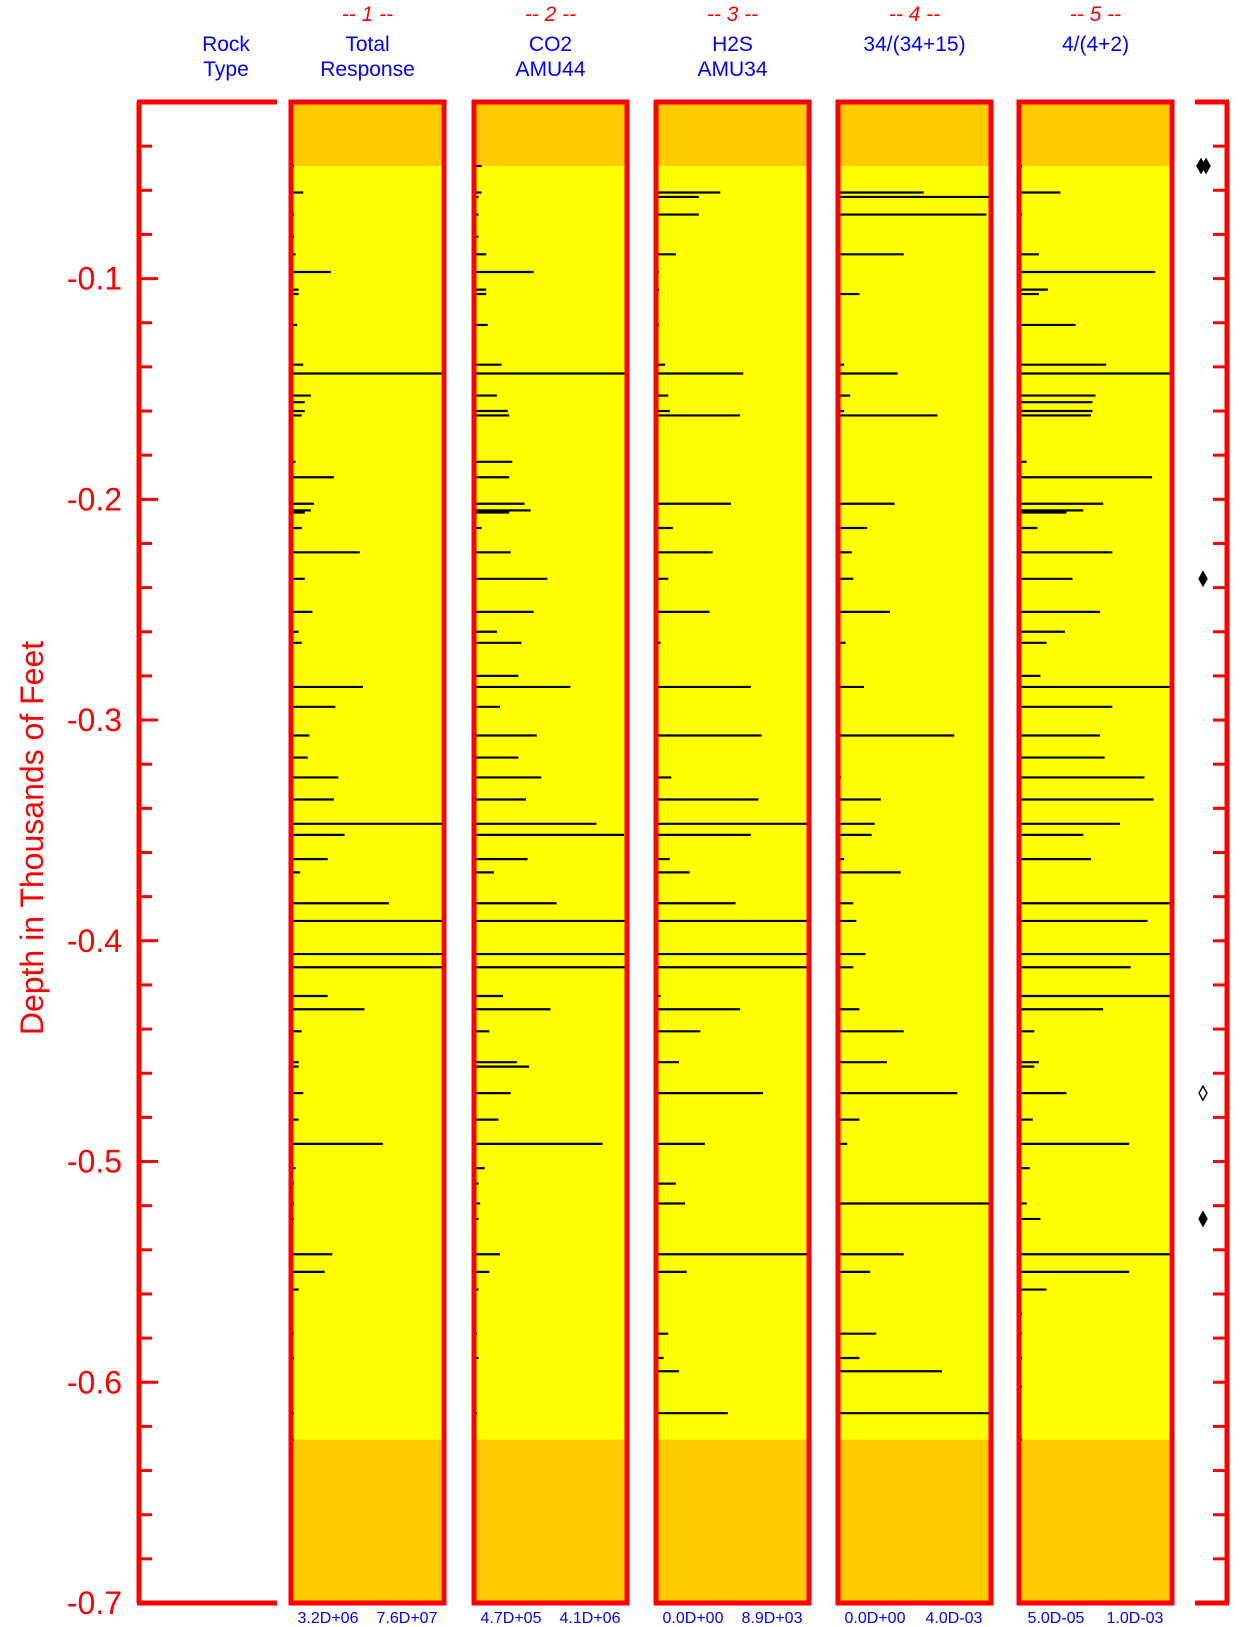  Describe the element at coordinates (1212, 852) in the screenshot. I see `right-marker-axis` at that location.